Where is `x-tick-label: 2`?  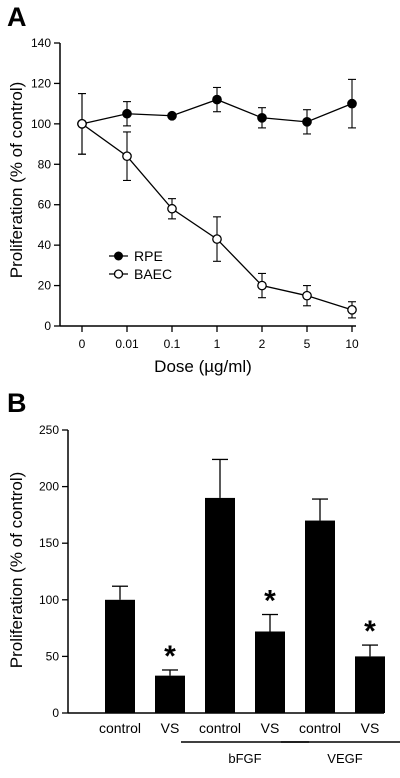 x-tick-label: 2 is located at coordinates (262, 344).